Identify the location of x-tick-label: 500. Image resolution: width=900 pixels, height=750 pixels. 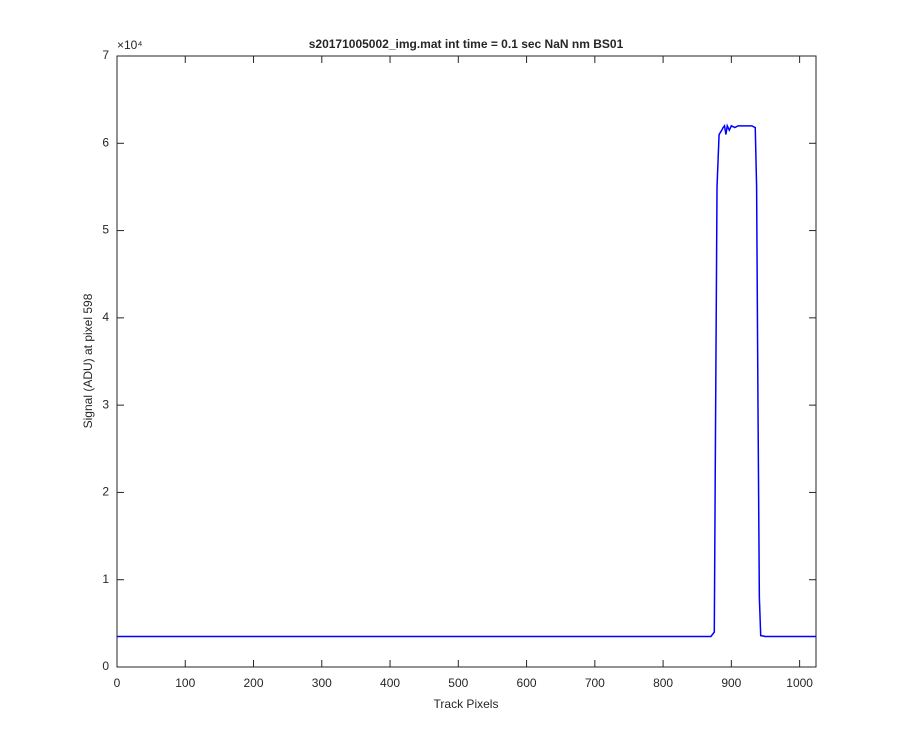
(458, 683).